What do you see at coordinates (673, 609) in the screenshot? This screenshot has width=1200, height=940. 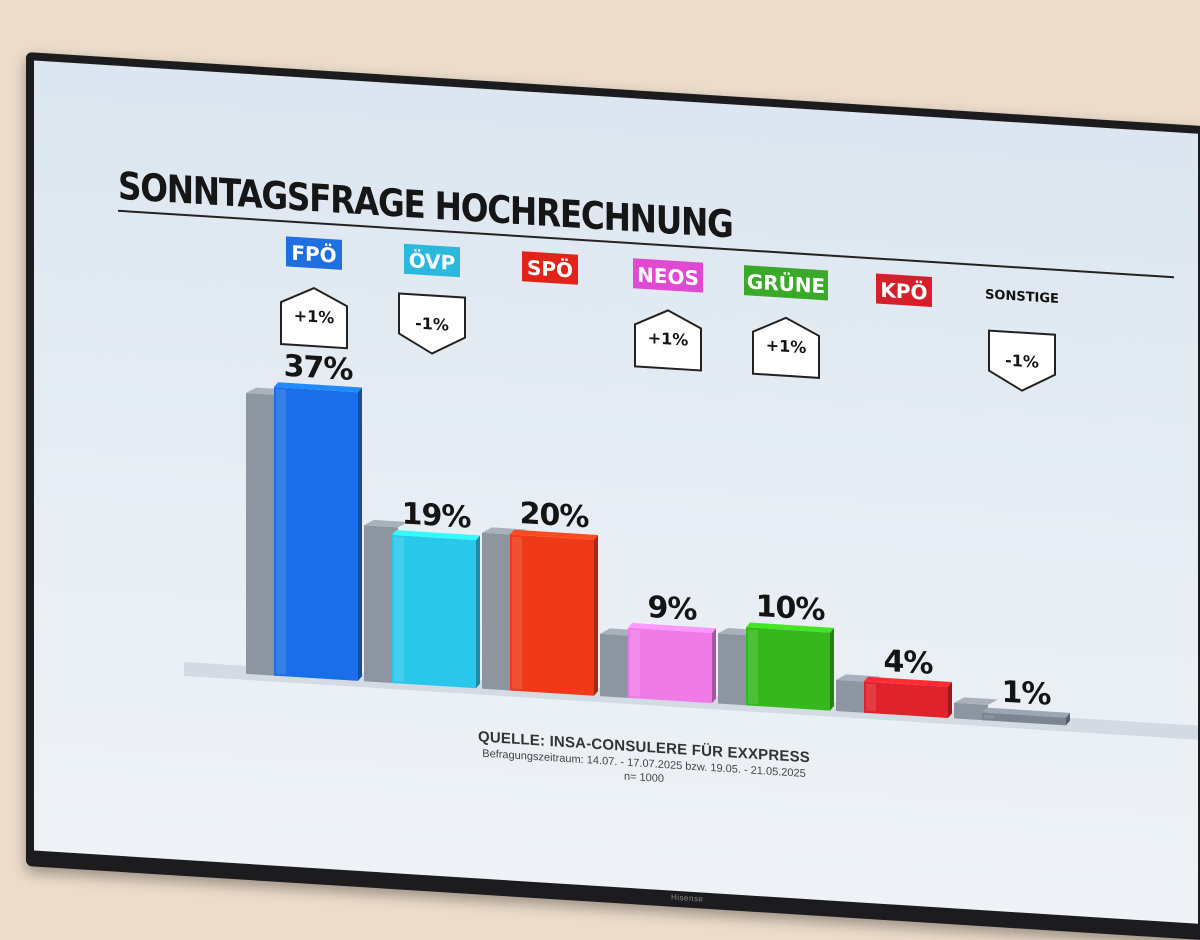 I see `value-label-neos: 9%` at bounding box center [673, 609].